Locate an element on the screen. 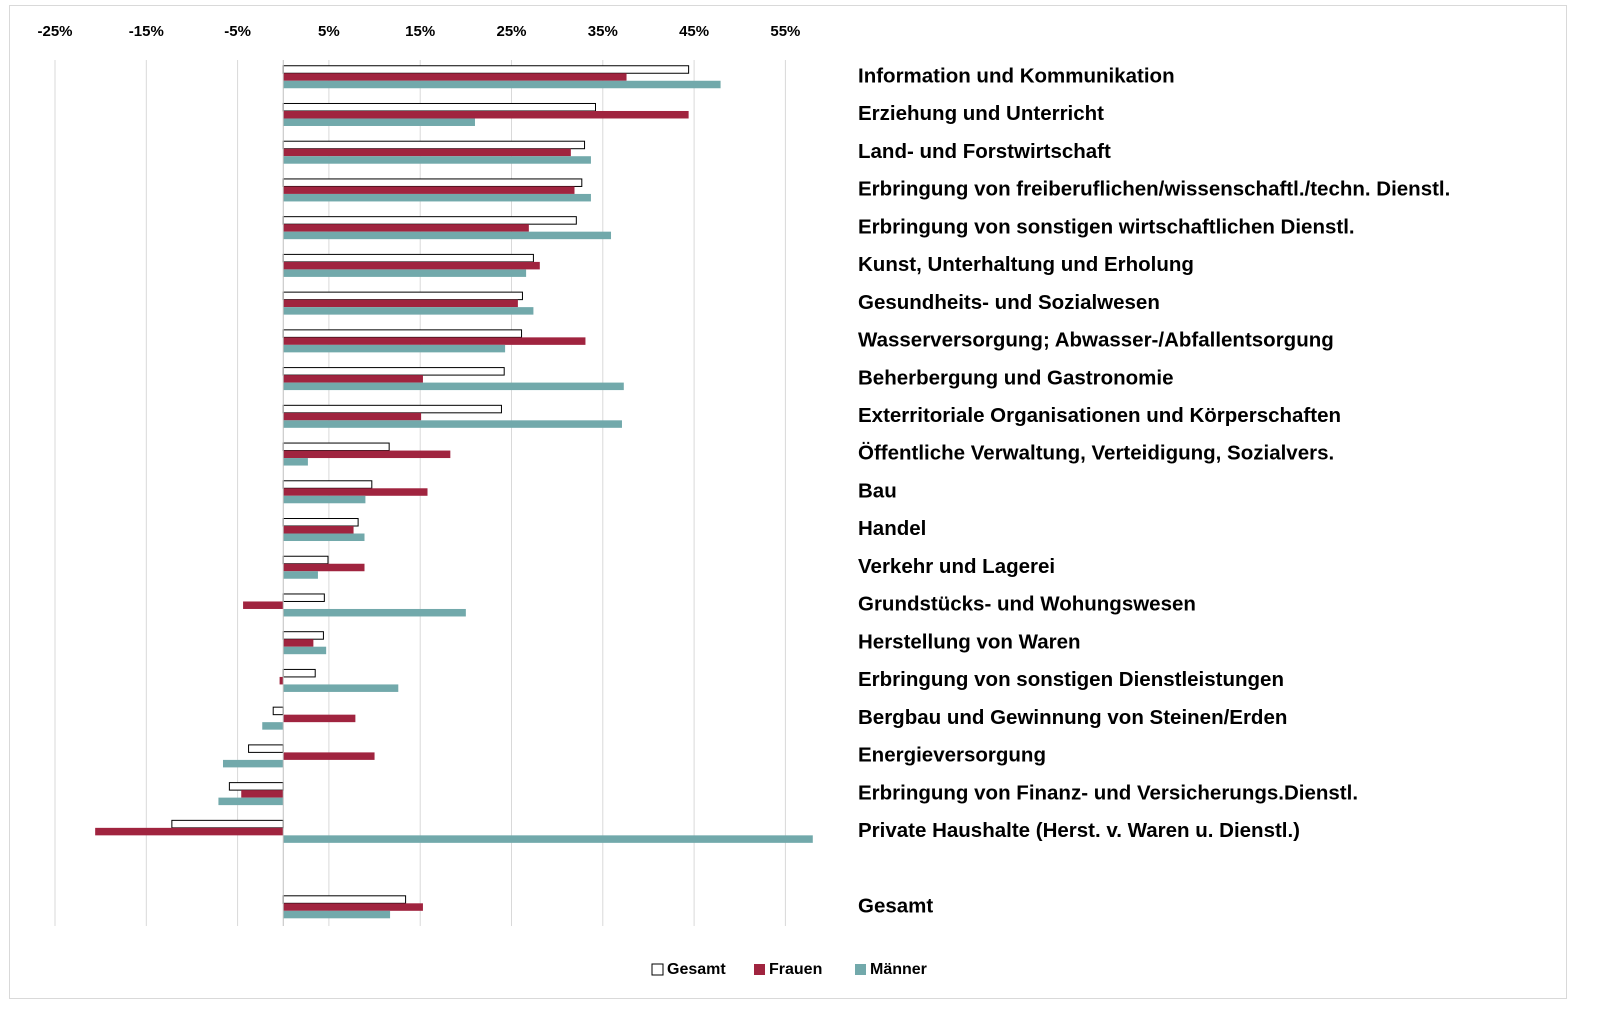 The image size is (1608, 1023). category-label: Gesamt is located at coordinates (895, 905).